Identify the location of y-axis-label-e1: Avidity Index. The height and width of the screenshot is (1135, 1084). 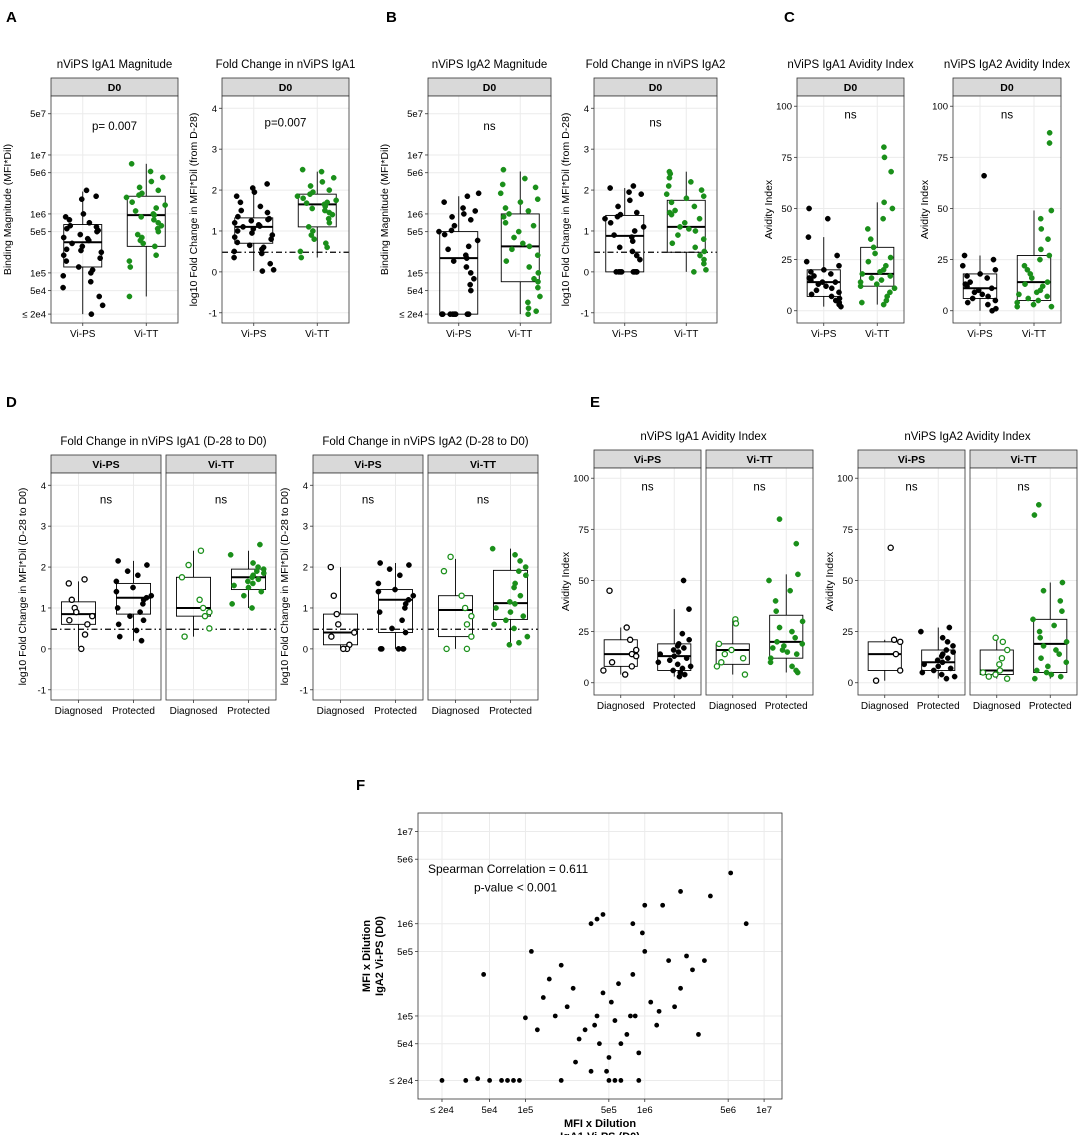
(566, 581).